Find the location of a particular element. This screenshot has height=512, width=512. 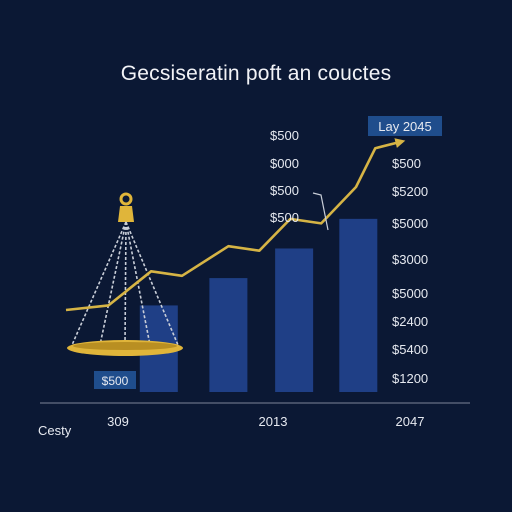

right-label: $5400 is located at coordinates (410, 349).